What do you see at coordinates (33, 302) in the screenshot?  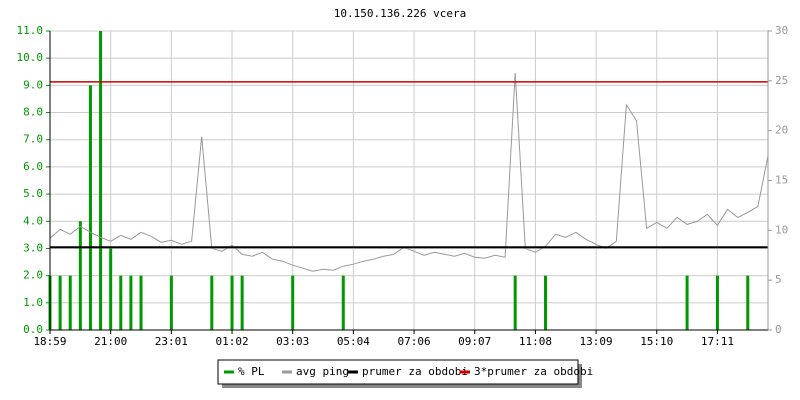 I see `y-tick-label: 1.0` at bounding box center [33, 302].